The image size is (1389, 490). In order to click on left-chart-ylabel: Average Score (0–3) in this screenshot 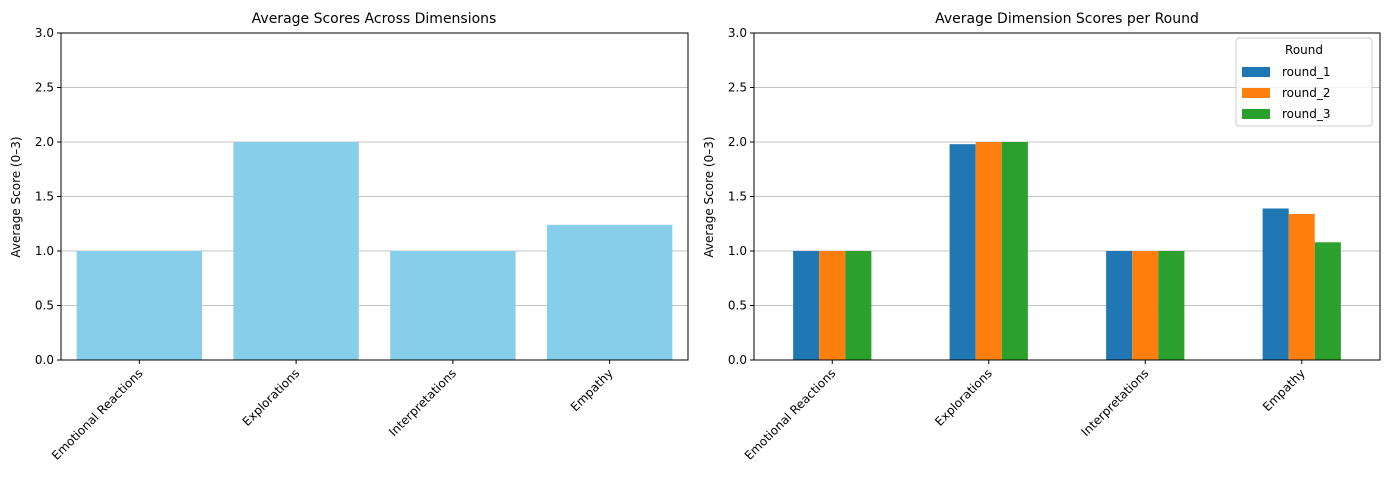, I will do `click(16, 196)`.